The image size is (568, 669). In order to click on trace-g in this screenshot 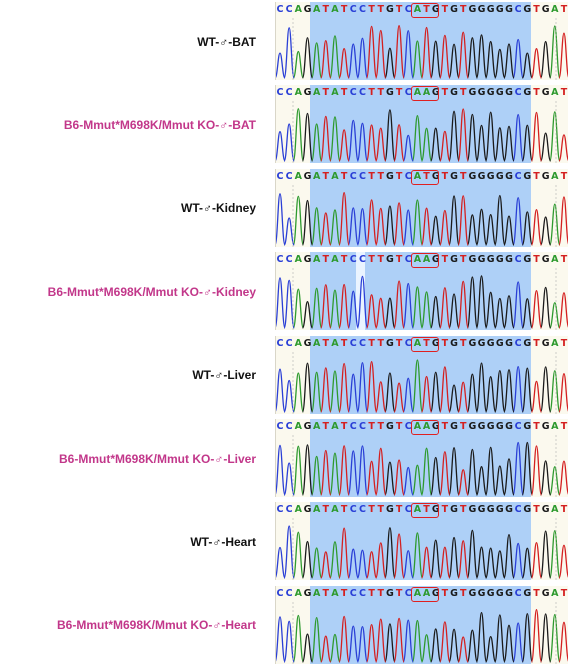, I will do `click(426, 220)`.